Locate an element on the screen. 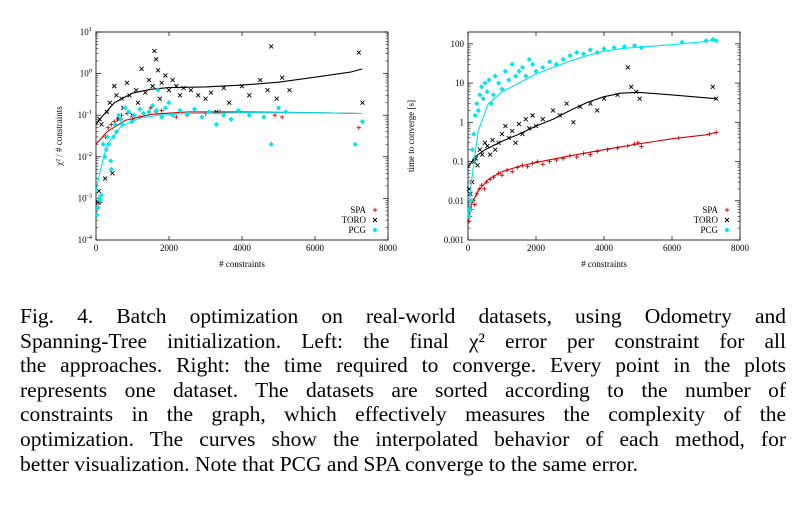 The image size is (797, 506). x-axis-label: # constraints is located at coordinates (604, 264).